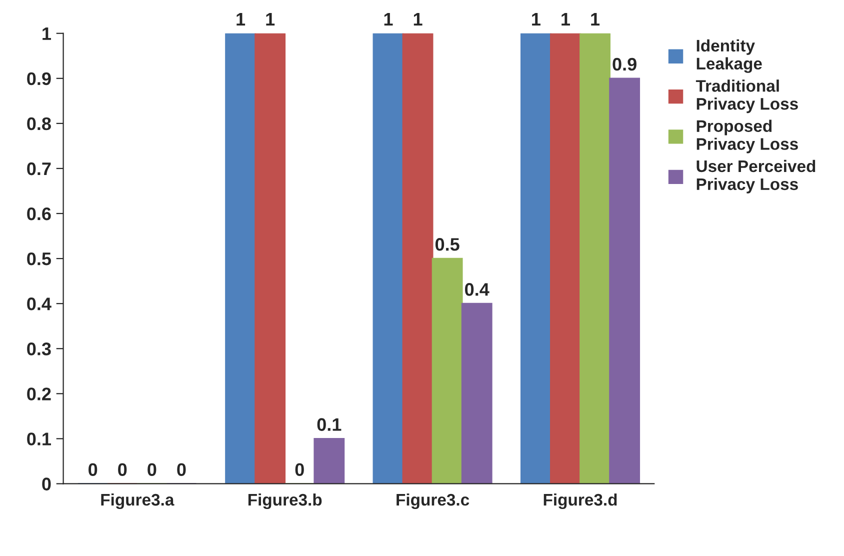 This screenshot has width=844, height=556. I want to click on data-label: 0.9, so click(624, 64).